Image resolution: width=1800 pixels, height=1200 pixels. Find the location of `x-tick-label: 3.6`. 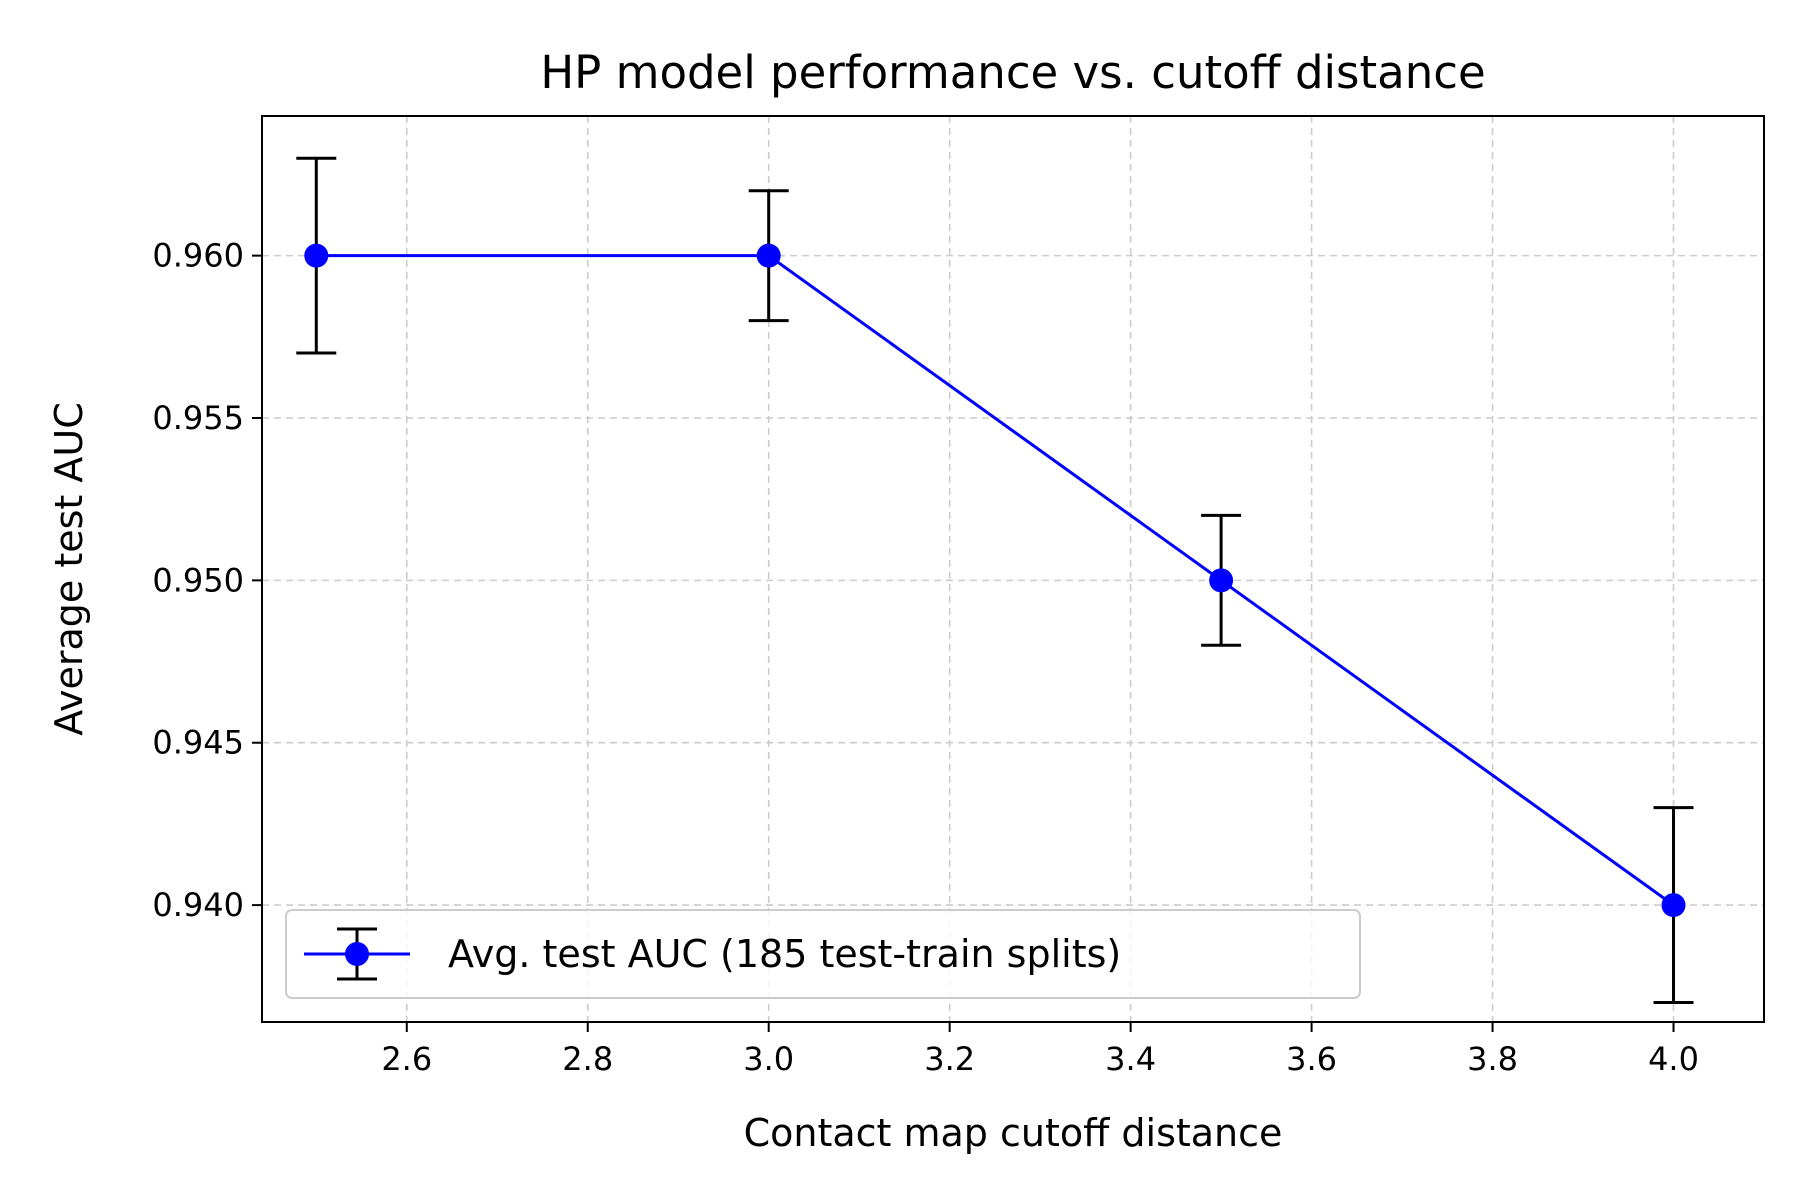

x-tick-label: 3.6 is located at coordinates (1311, 1059).